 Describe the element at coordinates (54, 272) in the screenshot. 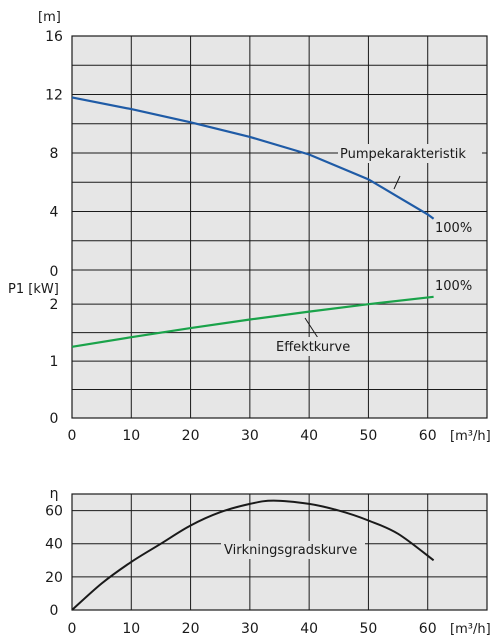

I see `head-tick-label-zero: 0` at that location.